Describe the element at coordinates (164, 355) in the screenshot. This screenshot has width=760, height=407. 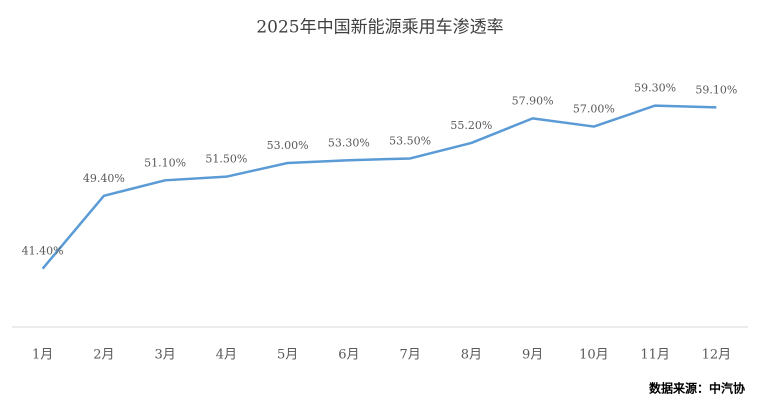
I see `x-tick-label: 3月` at that location.